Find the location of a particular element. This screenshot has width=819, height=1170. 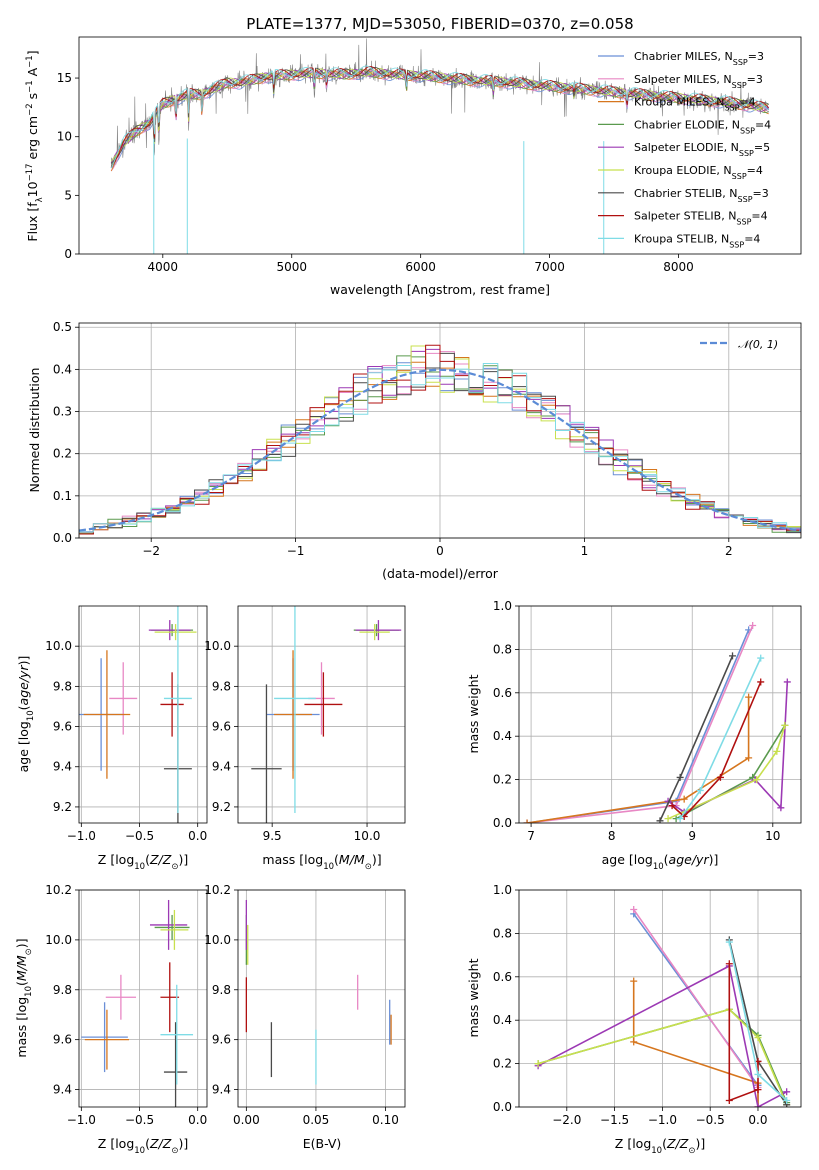

y-tick-label: 10 is located at coordinates (64, 137).